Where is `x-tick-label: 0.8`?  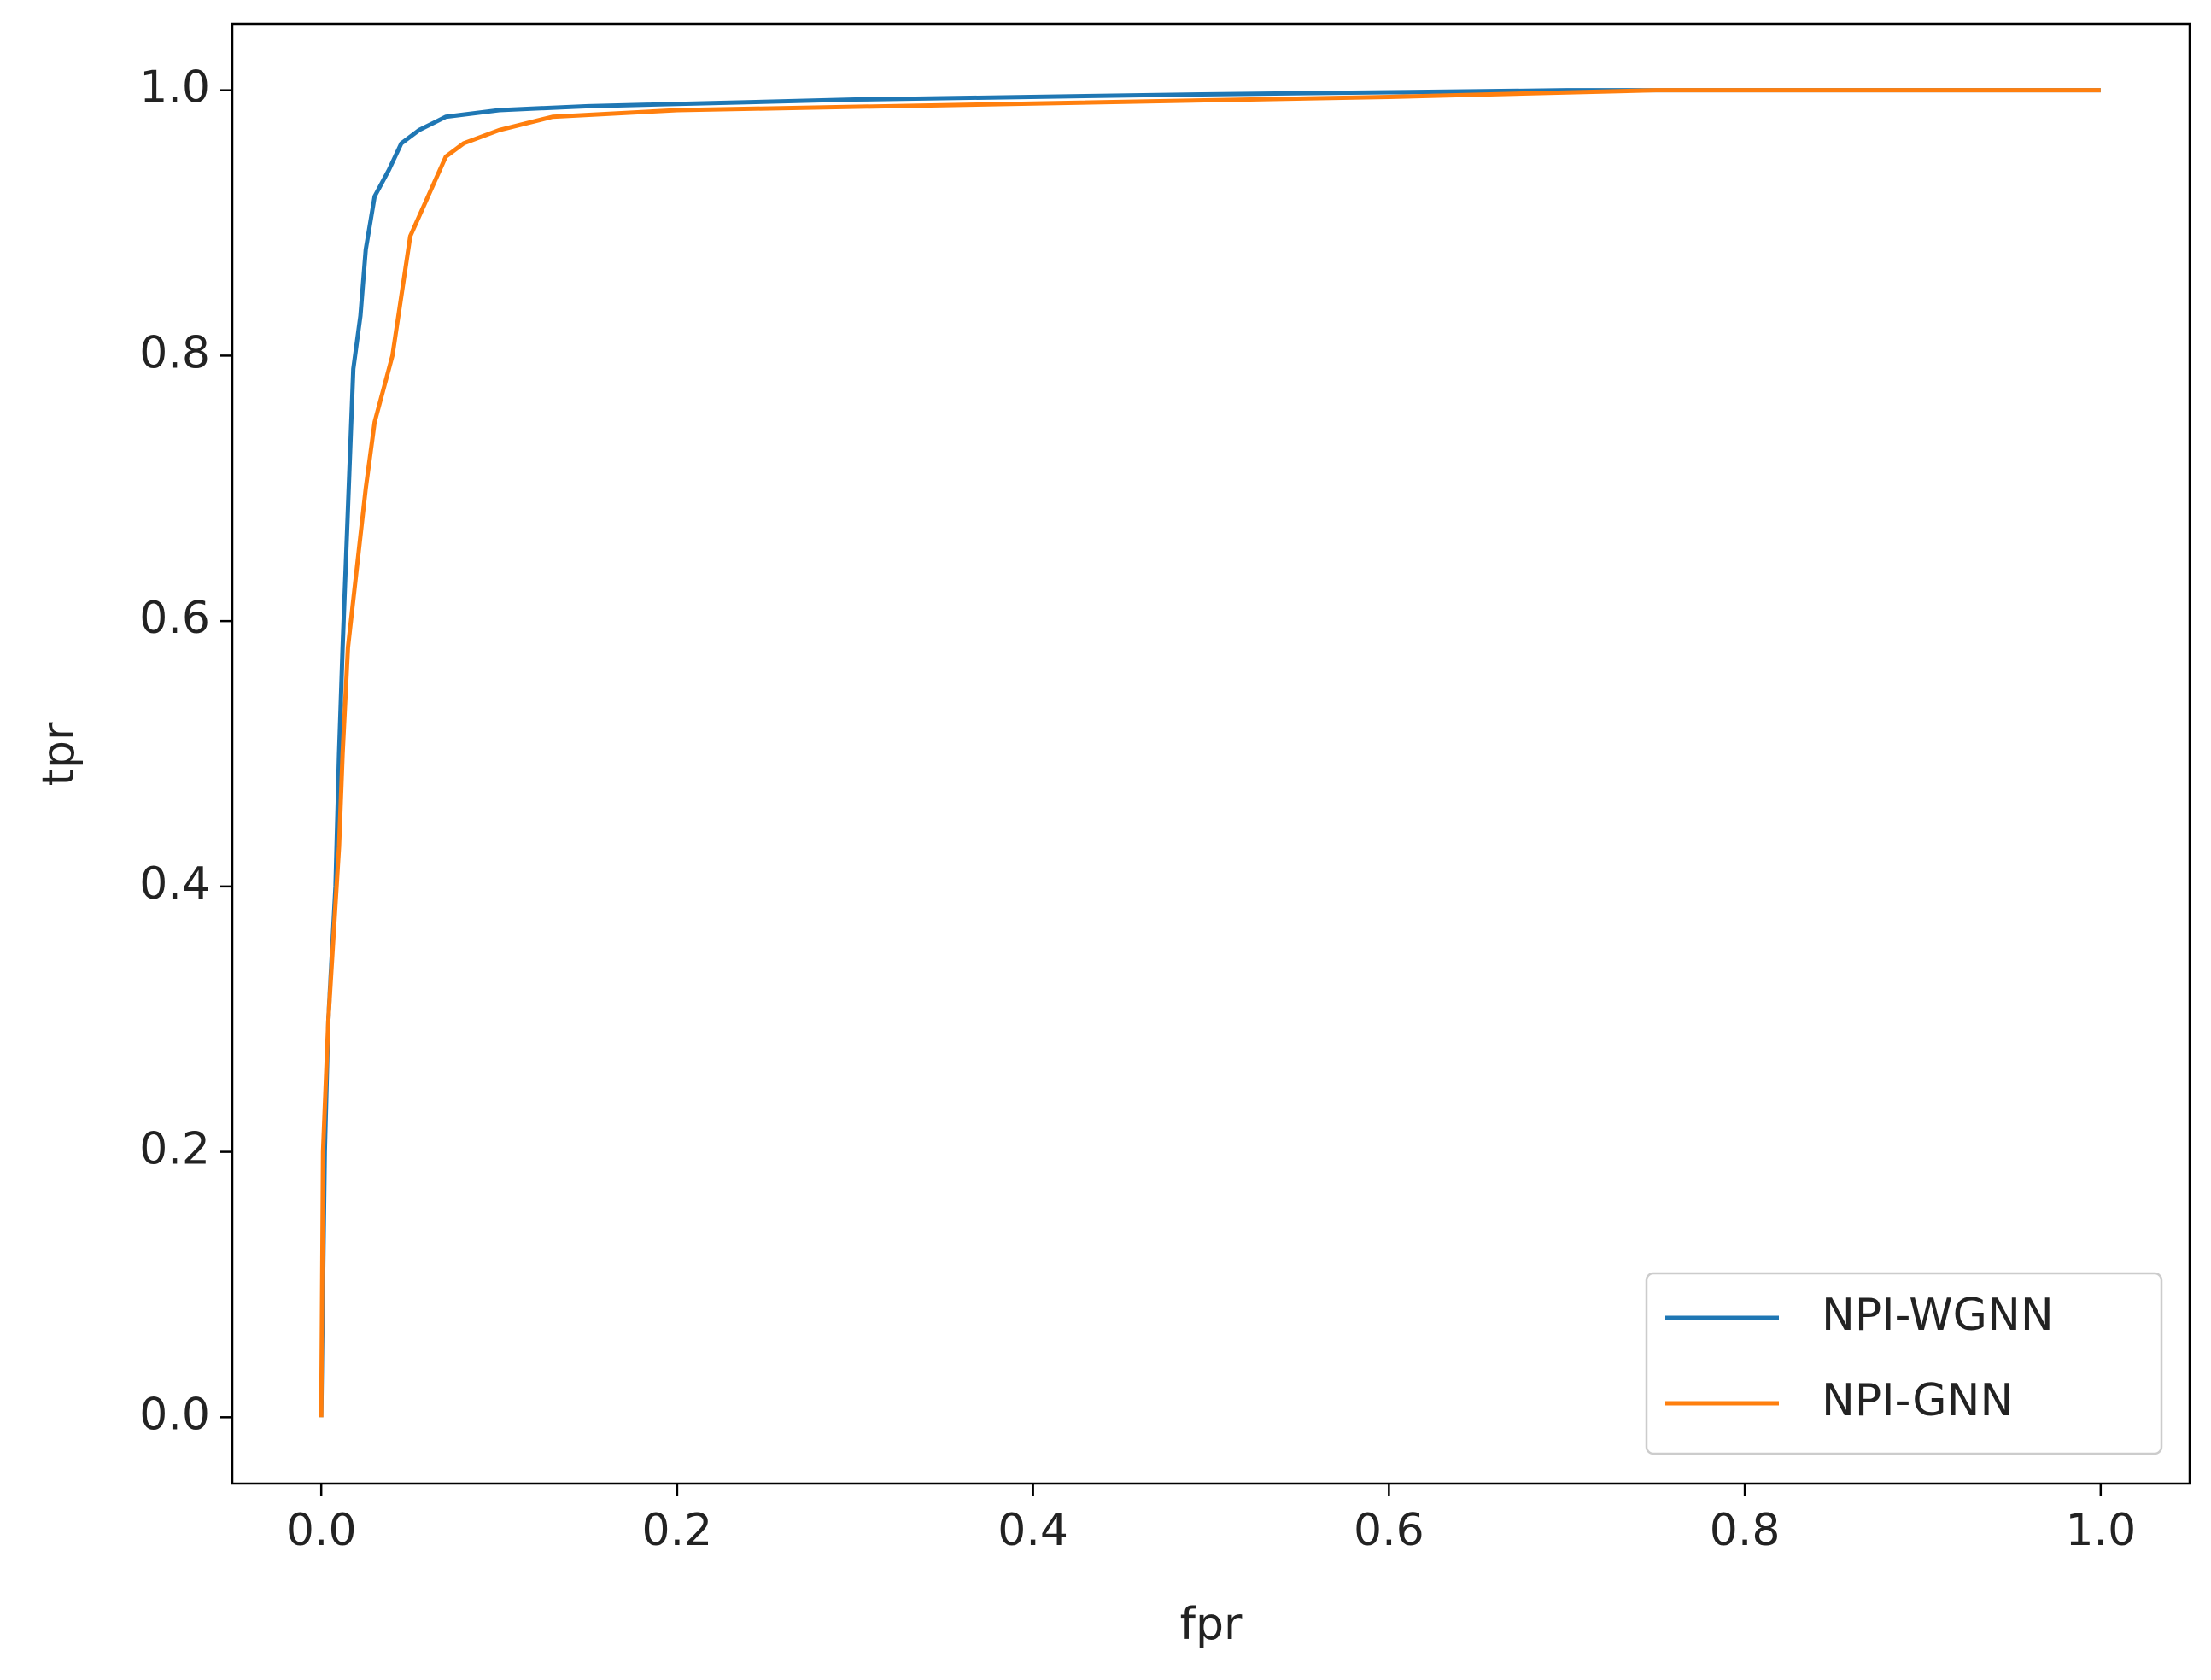
x-tick-label: 0.8 is located at coordinates (1746, 1531).